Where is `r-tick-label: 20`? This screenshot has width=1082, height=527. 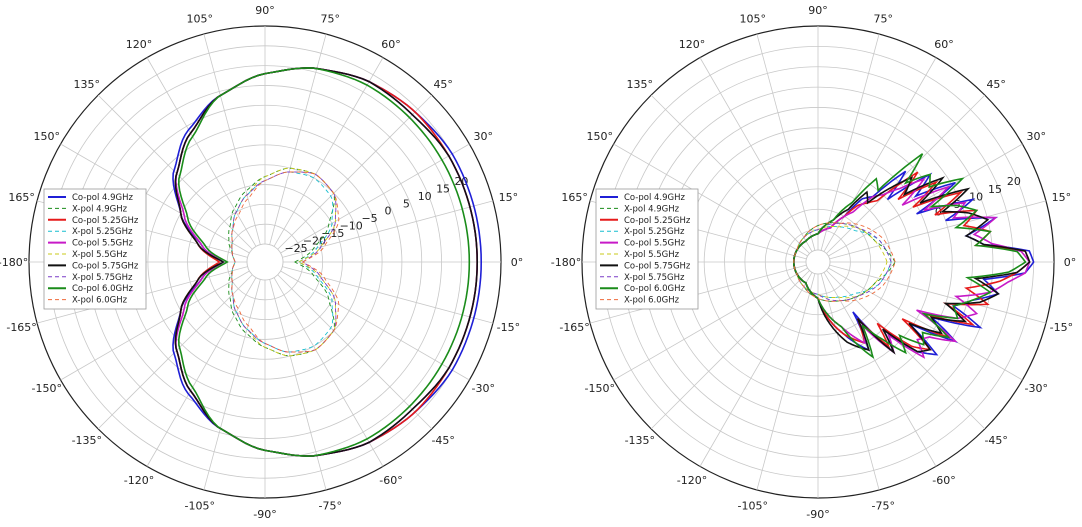
r-tick-label: 20 is located at coordinates (1014, 181).